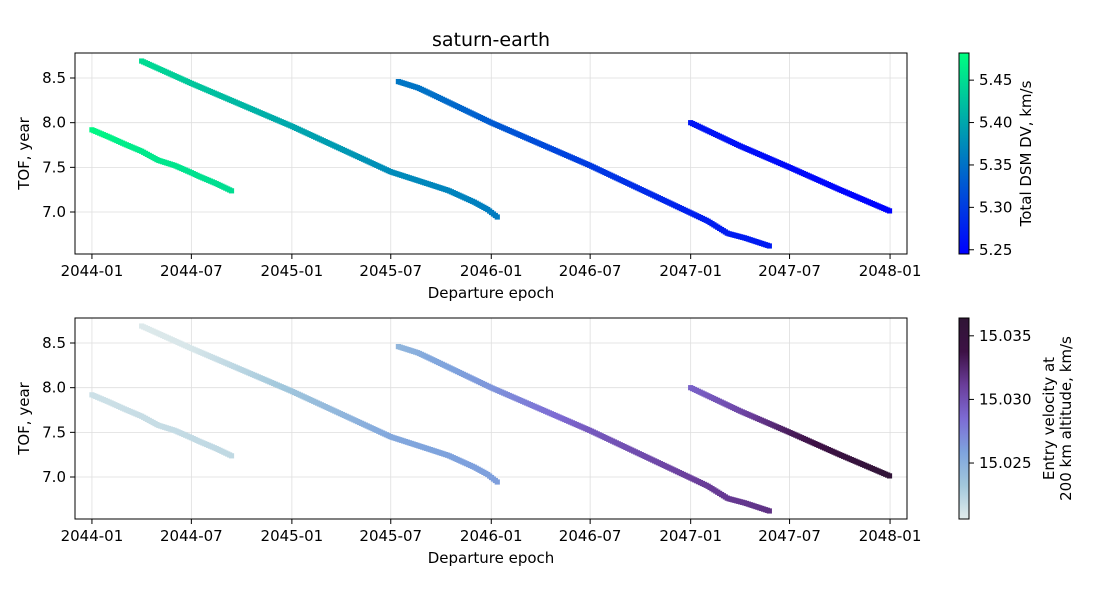 The height and width of the screenshot is (600, 1100). I want to click on colorbar-tick-label: 5.25, so click(995, 250).